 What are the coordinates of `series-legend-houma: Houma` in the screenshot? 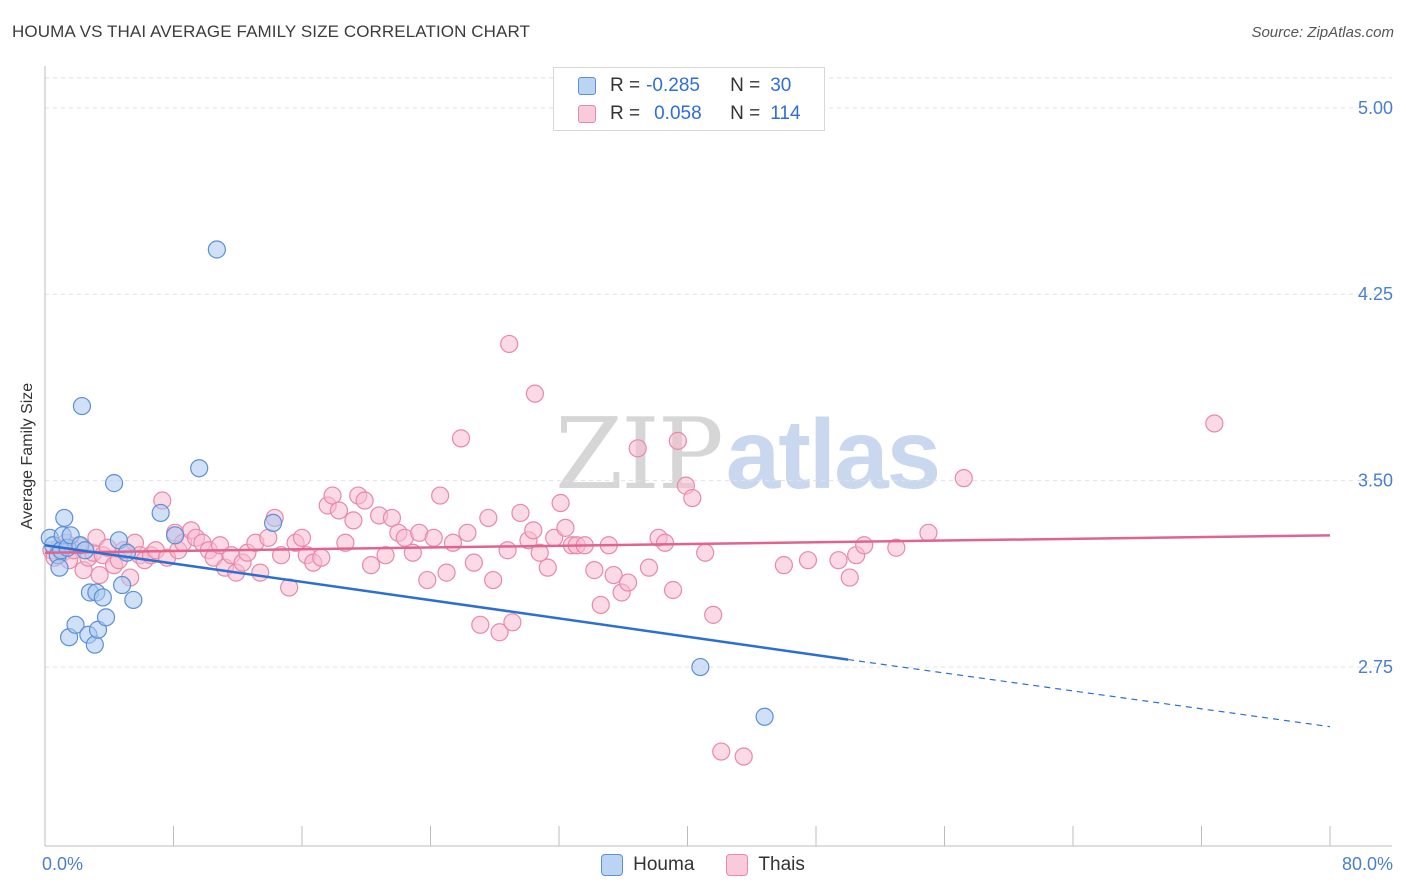 It's located at (647, 865).